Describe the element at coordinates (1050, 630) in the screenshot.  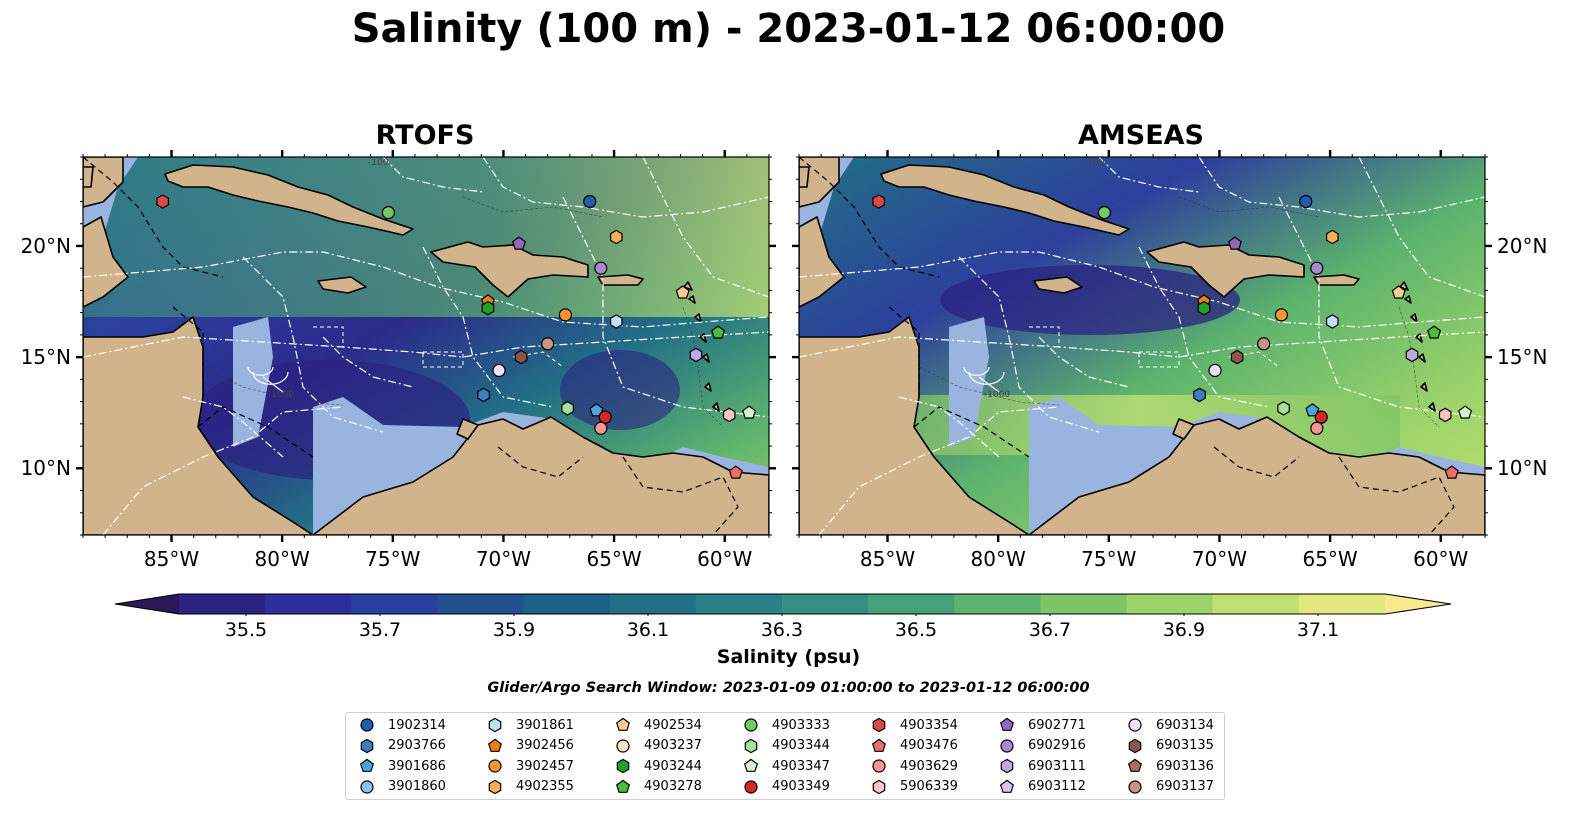
I see `colorbar-tick-label: 36.7` at that location.